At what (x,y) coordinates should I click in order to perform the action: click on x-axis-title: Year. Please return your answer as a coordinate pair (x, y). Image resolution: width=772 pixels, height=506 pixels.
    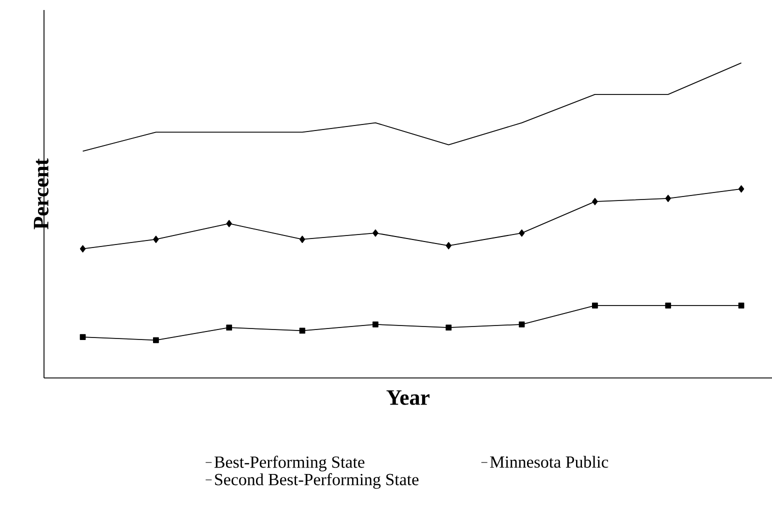
    Looking at the image, I should click on (408, 397).